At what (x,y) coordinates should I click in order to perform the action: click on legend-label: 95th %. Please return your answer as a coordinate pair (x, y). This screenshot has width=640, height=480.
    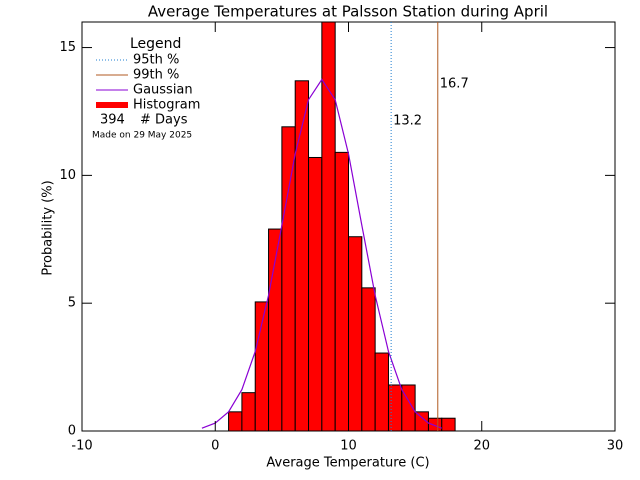
    Looking at the image, I should click on (156, 60).